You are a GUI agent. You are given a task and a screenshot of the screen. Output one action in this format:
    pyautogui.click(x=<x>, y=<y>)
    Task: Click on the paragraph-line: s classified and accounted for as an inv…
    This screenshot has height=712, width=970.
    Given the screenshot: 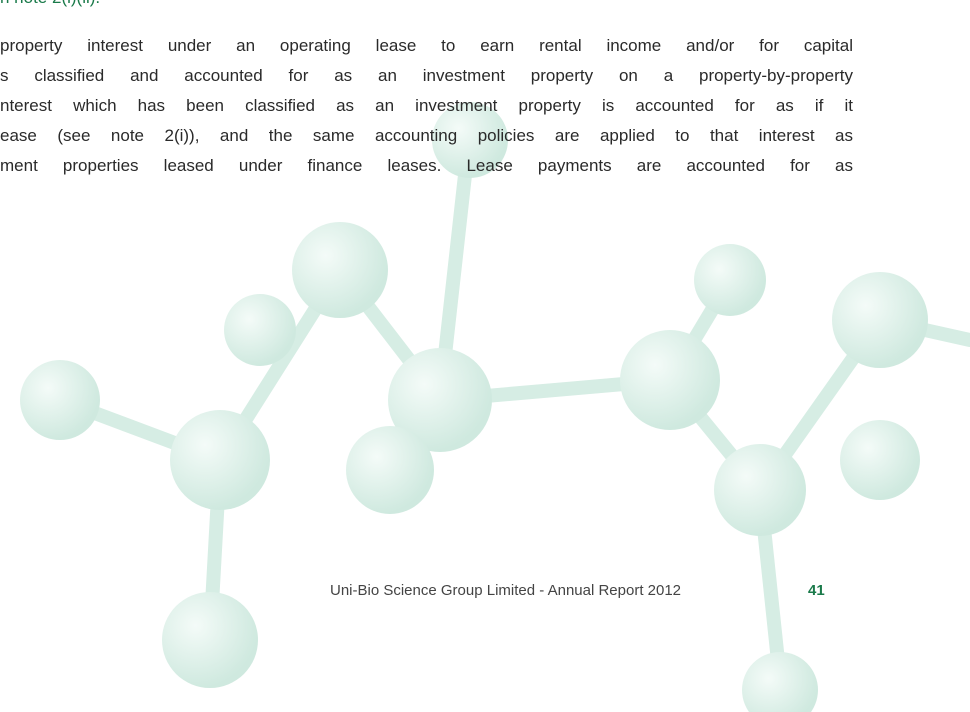 What is the action you would take?
    pyautogui.click(x=426, y=75)
    